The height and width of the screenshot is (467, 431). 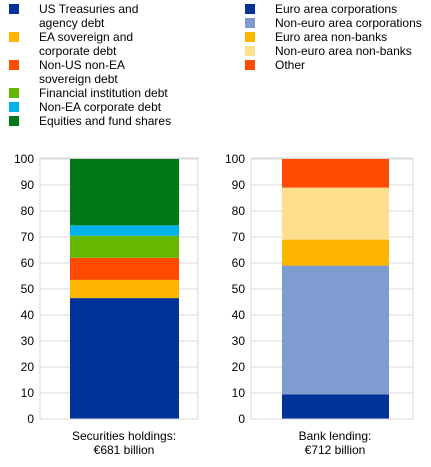 I want to click on x-category-label-0-line-0: Securities holdings:, so click(x=124, y=436).